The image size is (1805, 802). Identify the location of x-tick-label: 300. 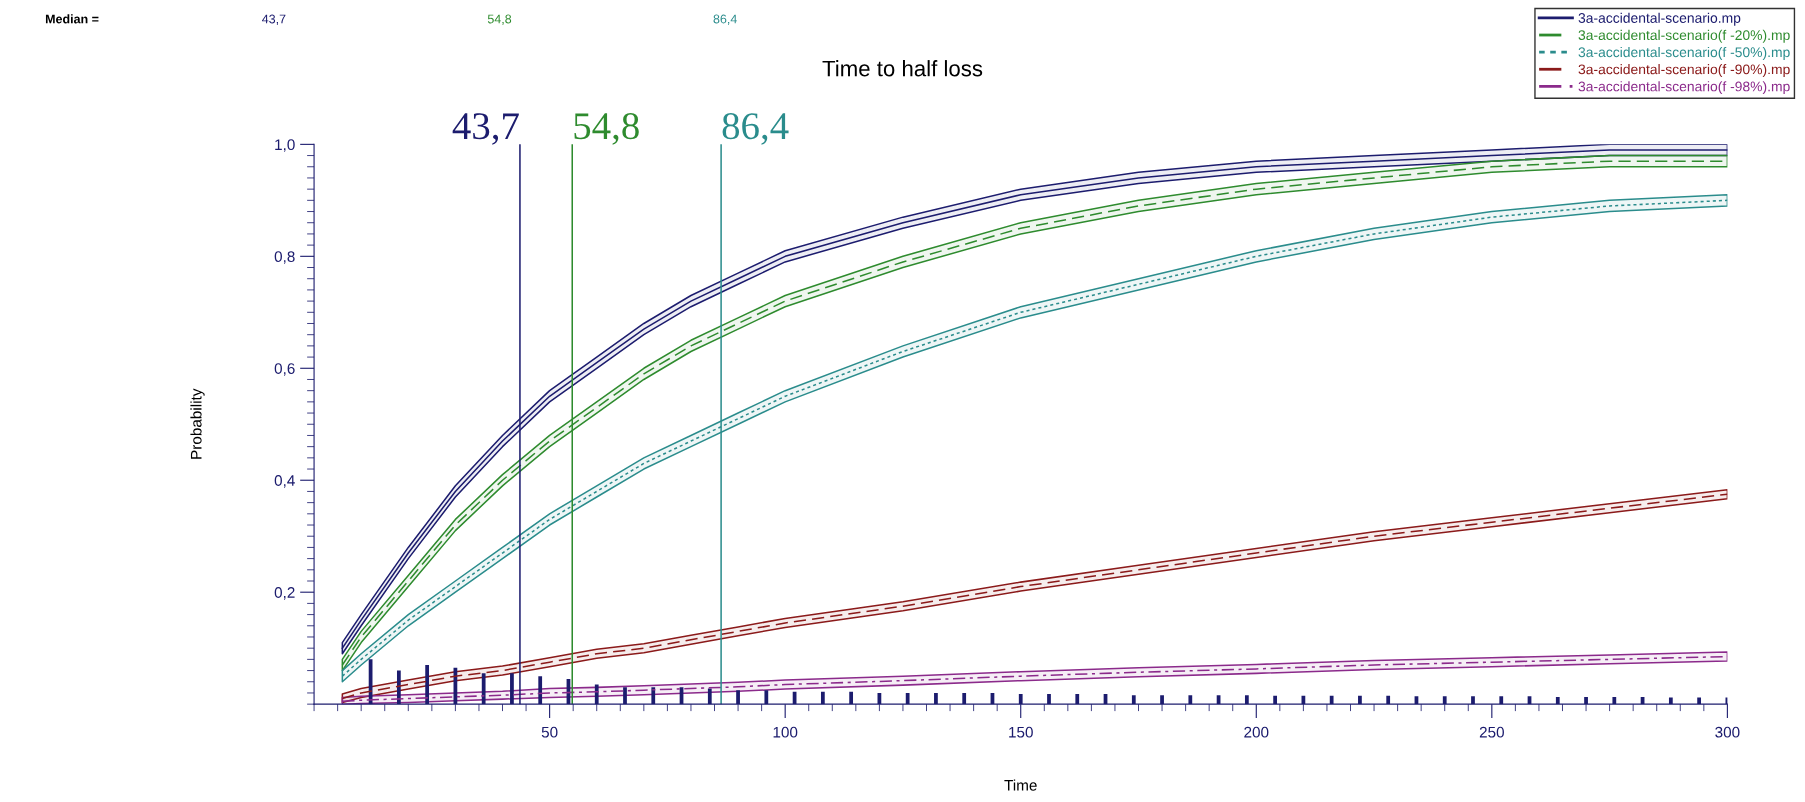
(1727, 732).